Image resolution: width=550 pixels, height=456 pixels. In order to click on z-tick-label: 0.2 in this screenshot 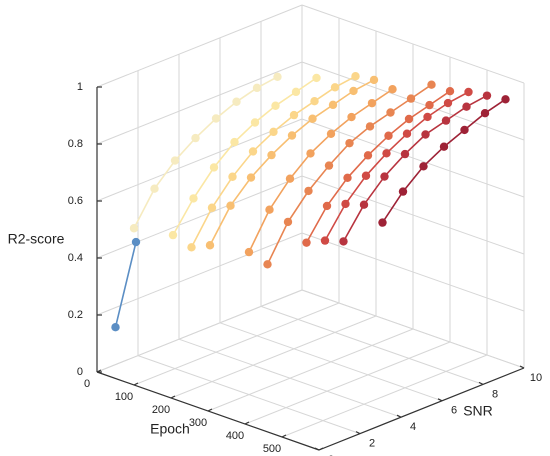, I will do `click(75, 315)`.